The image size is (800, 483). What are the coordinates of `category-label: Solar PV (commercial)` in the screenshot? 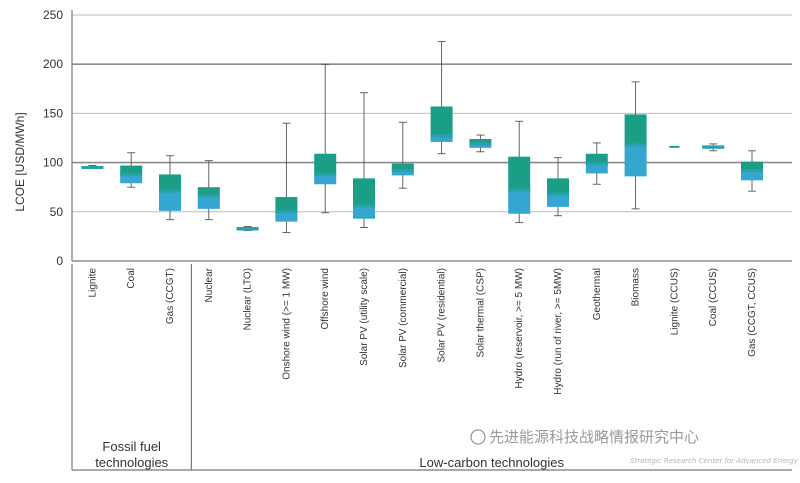 It's located at (403, 318).